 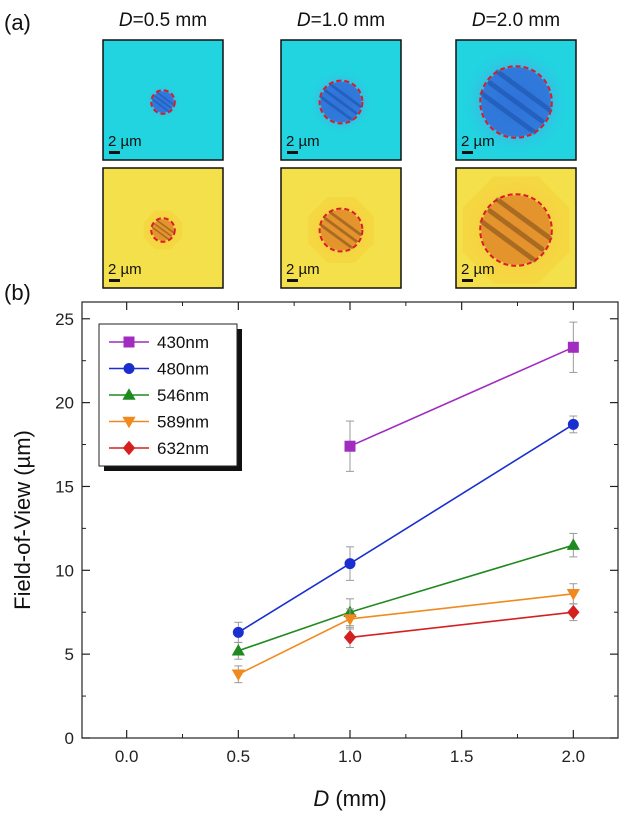 I want to click on x-tick-label: 1.0, so click(x=350, y=756).